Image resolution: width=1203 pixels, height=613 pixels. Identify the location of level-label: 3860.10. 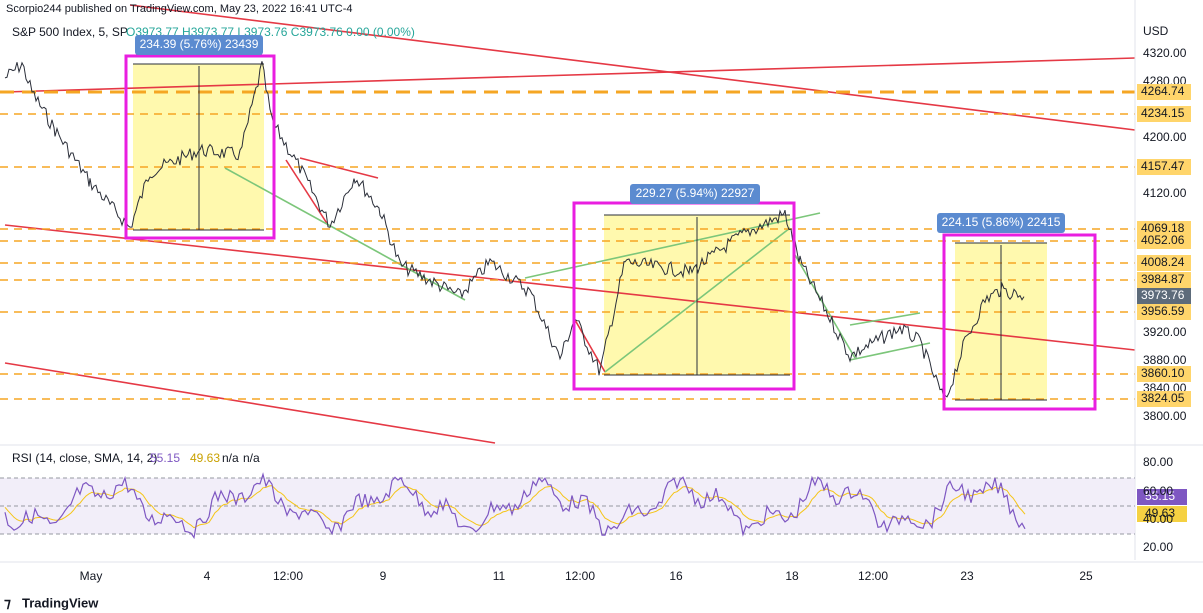
(1163, 373).